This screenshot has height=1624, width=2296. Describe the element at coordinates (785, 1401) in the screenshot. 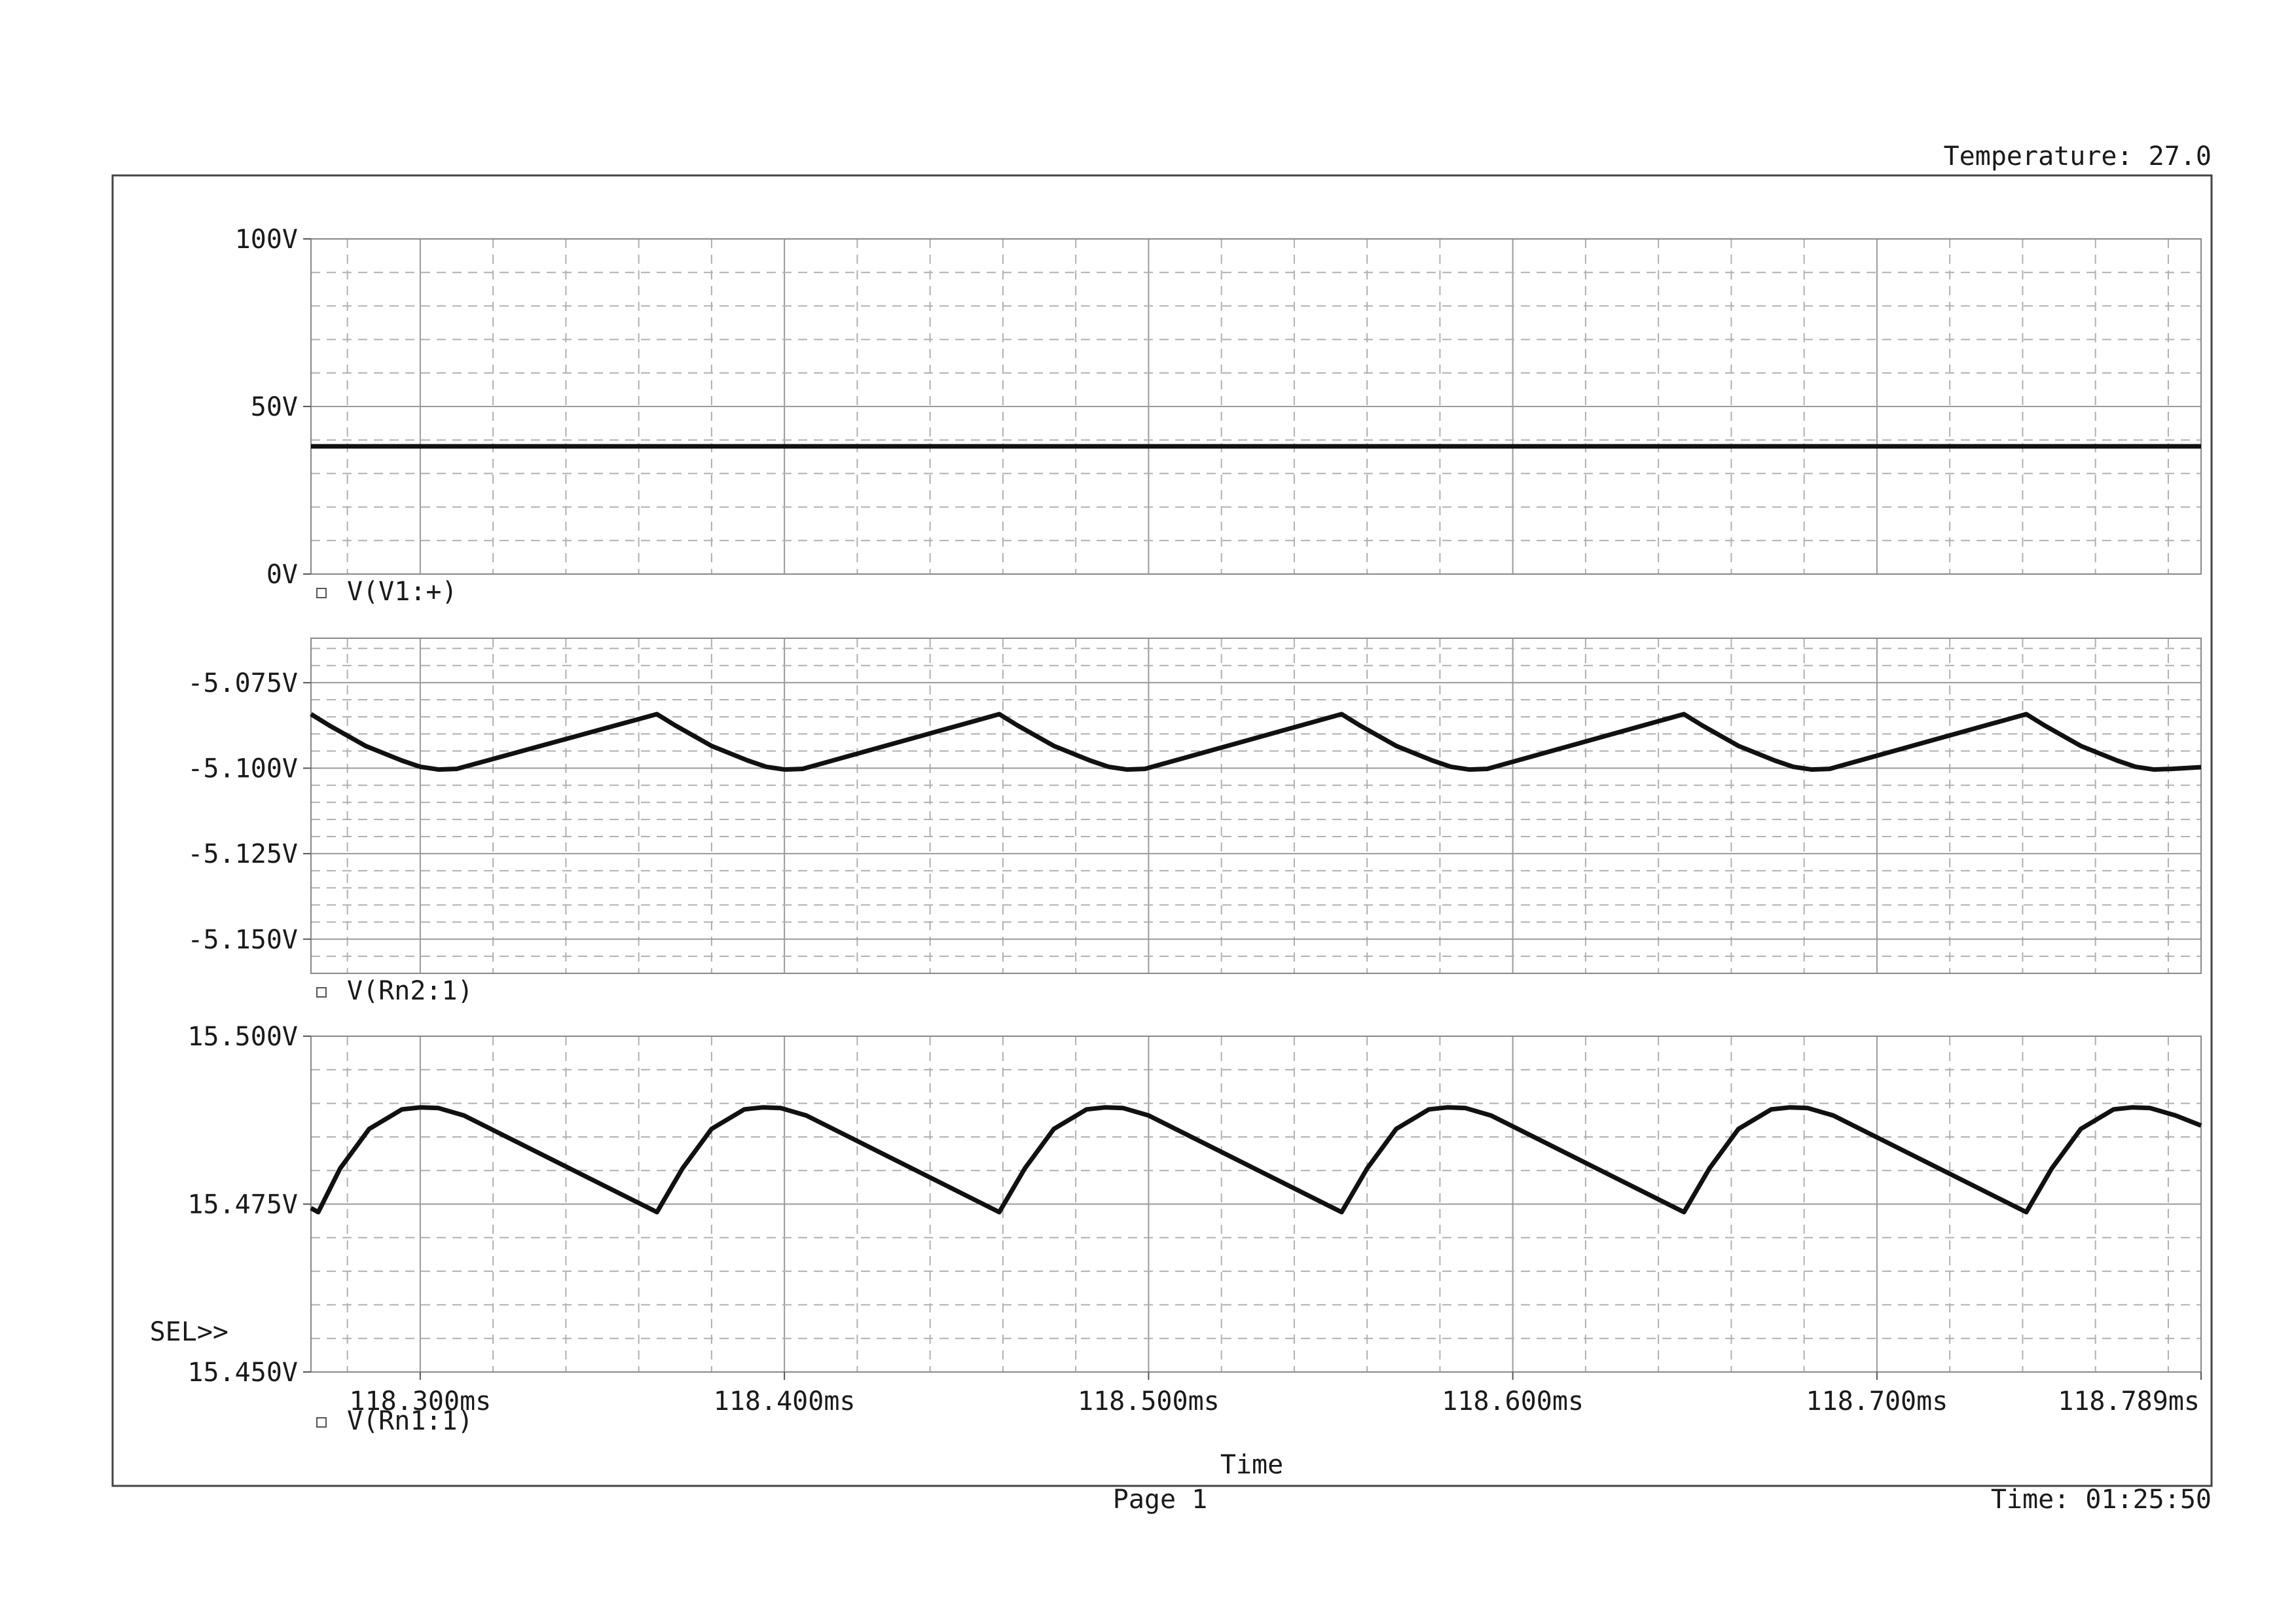

I see `x-tick-label: 118.400ms` at that location.